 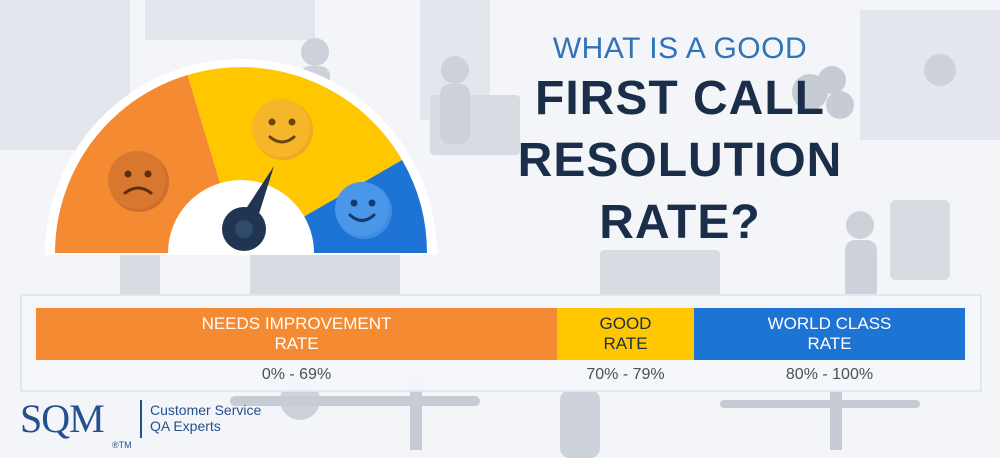 What do you see at coordinates (138, 181) in the screenshot?
I see `sad-face-icon` at bounding box center [138, 181].